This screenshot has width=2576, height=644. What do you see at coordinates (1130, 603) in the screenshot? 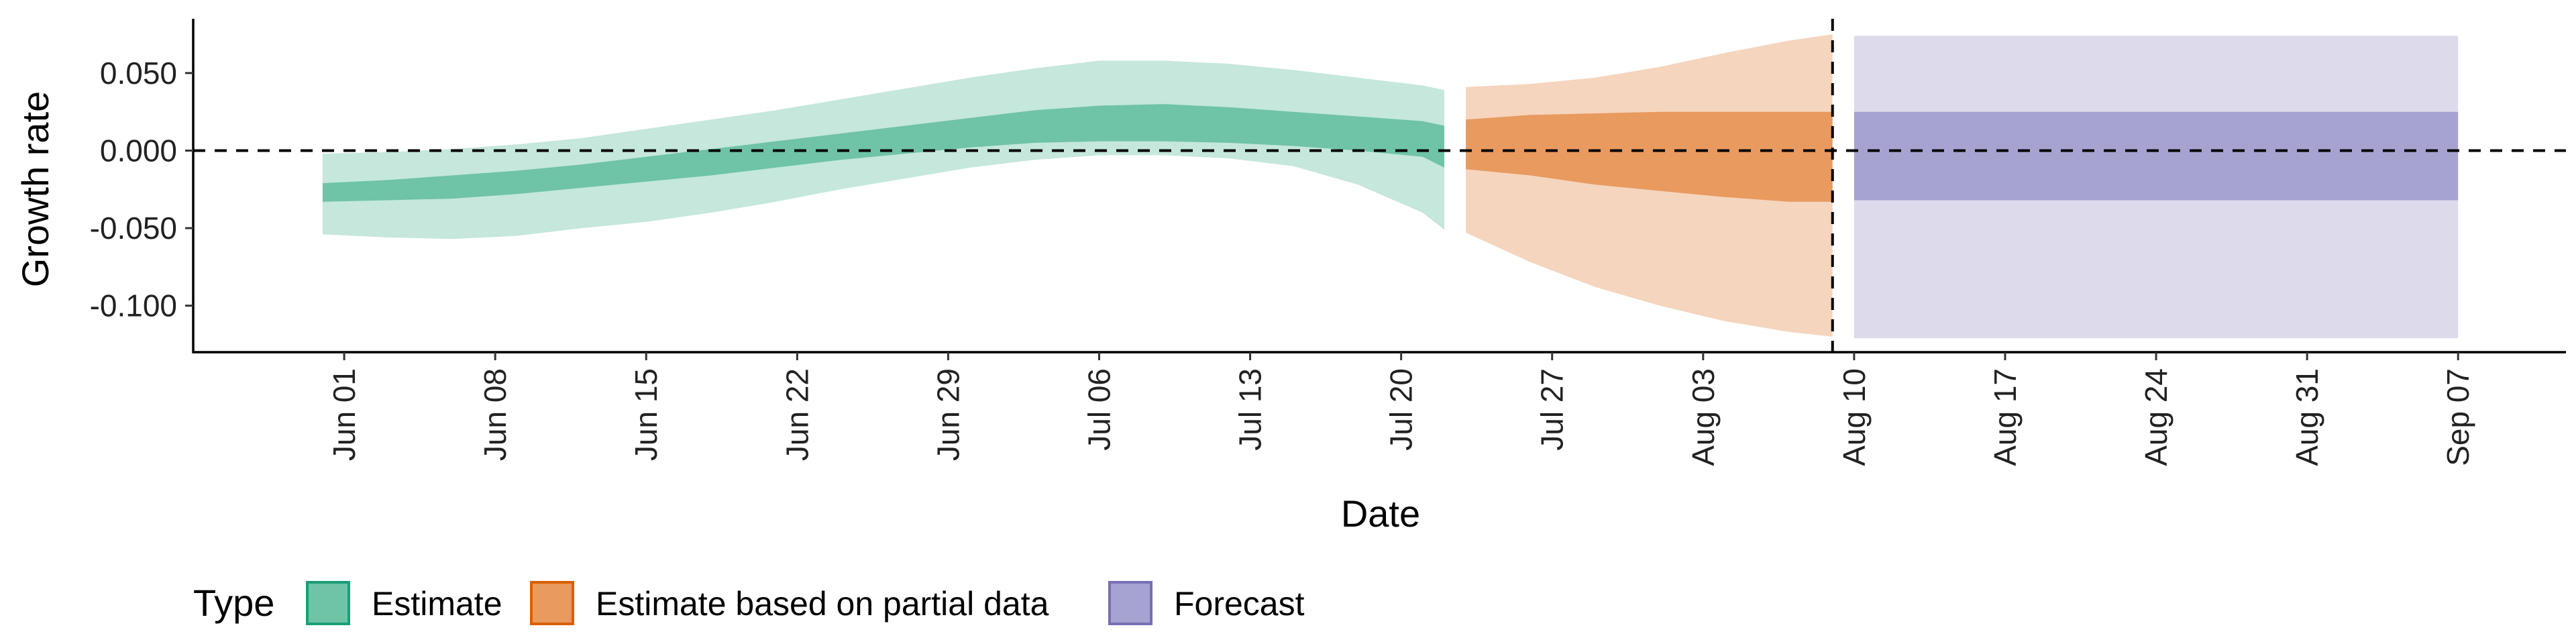
I see `legend-key-forecast` at bounding box center [1130, 603].